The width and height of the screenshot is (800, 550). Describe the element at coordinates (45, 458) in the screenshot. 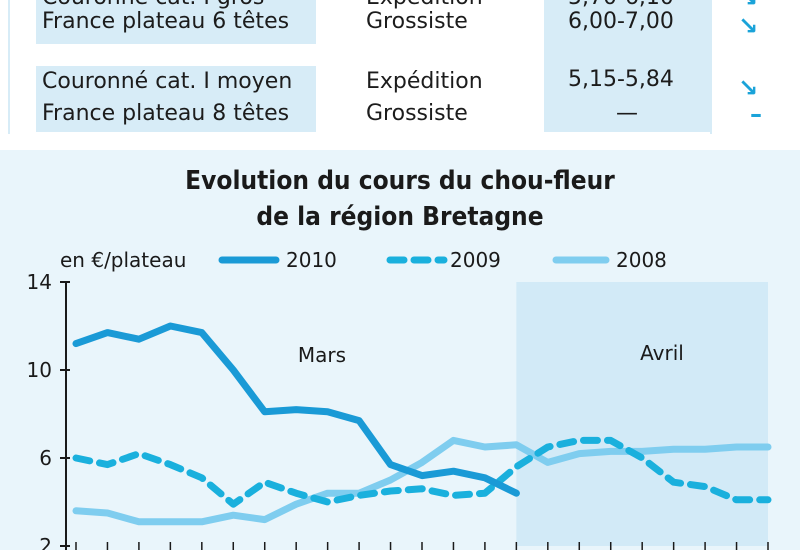

I see `y-tick-label: 6` at that location.